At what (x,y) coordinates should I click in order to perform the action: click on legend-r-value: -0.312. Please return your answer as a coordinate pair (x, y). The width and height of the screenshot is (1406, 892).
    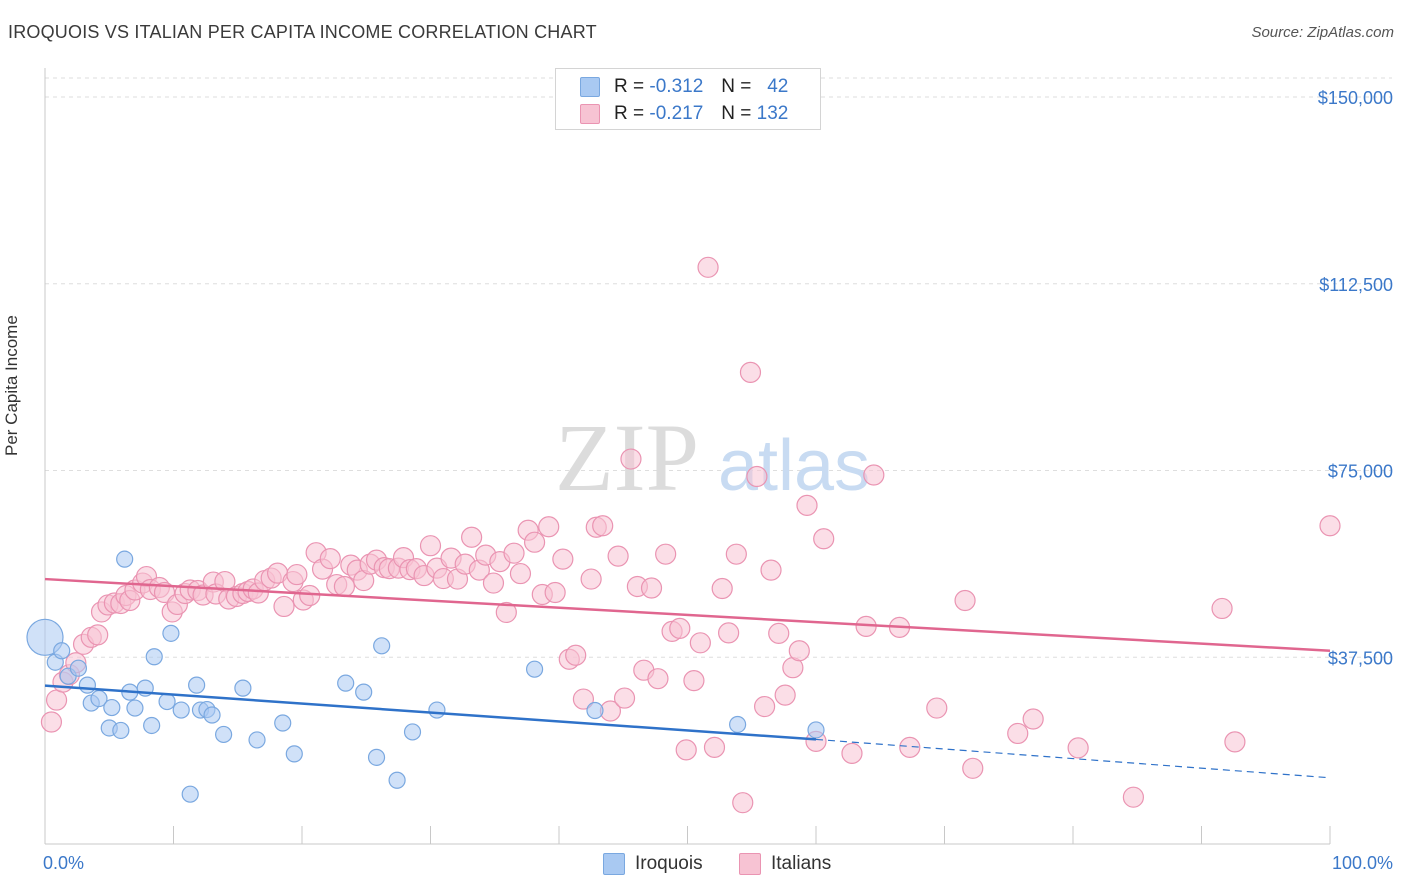
    Looking at the image, I should click on (676, 86).